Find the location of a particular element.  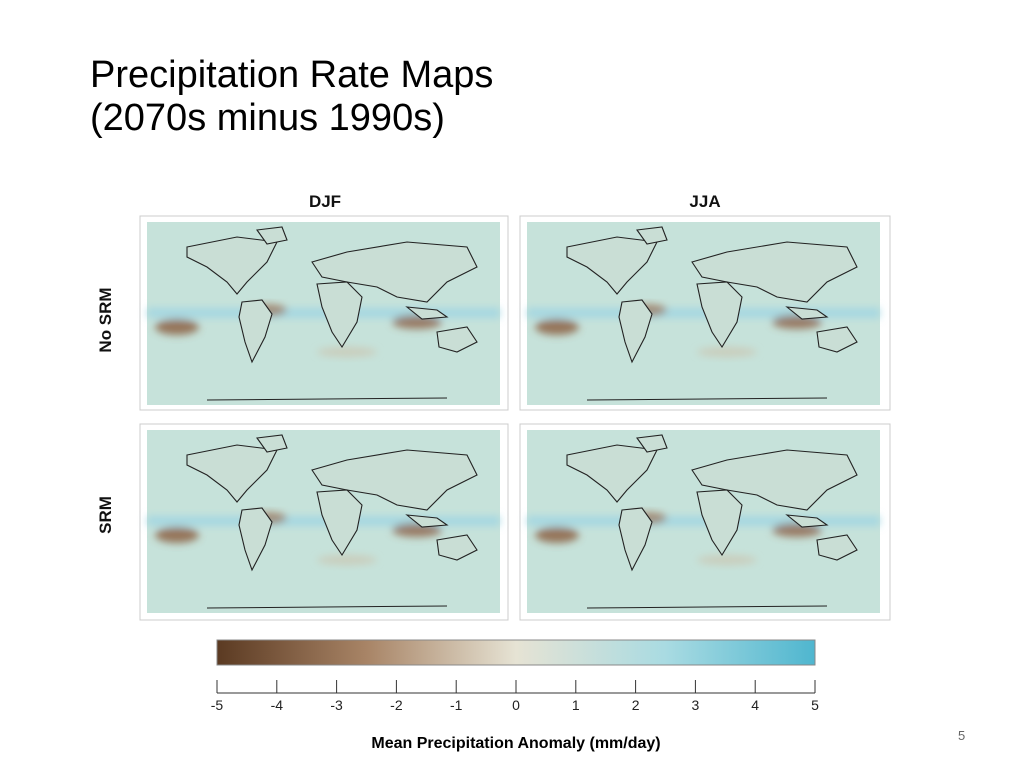

row-label: SRM is located at coordinates (105, 515).